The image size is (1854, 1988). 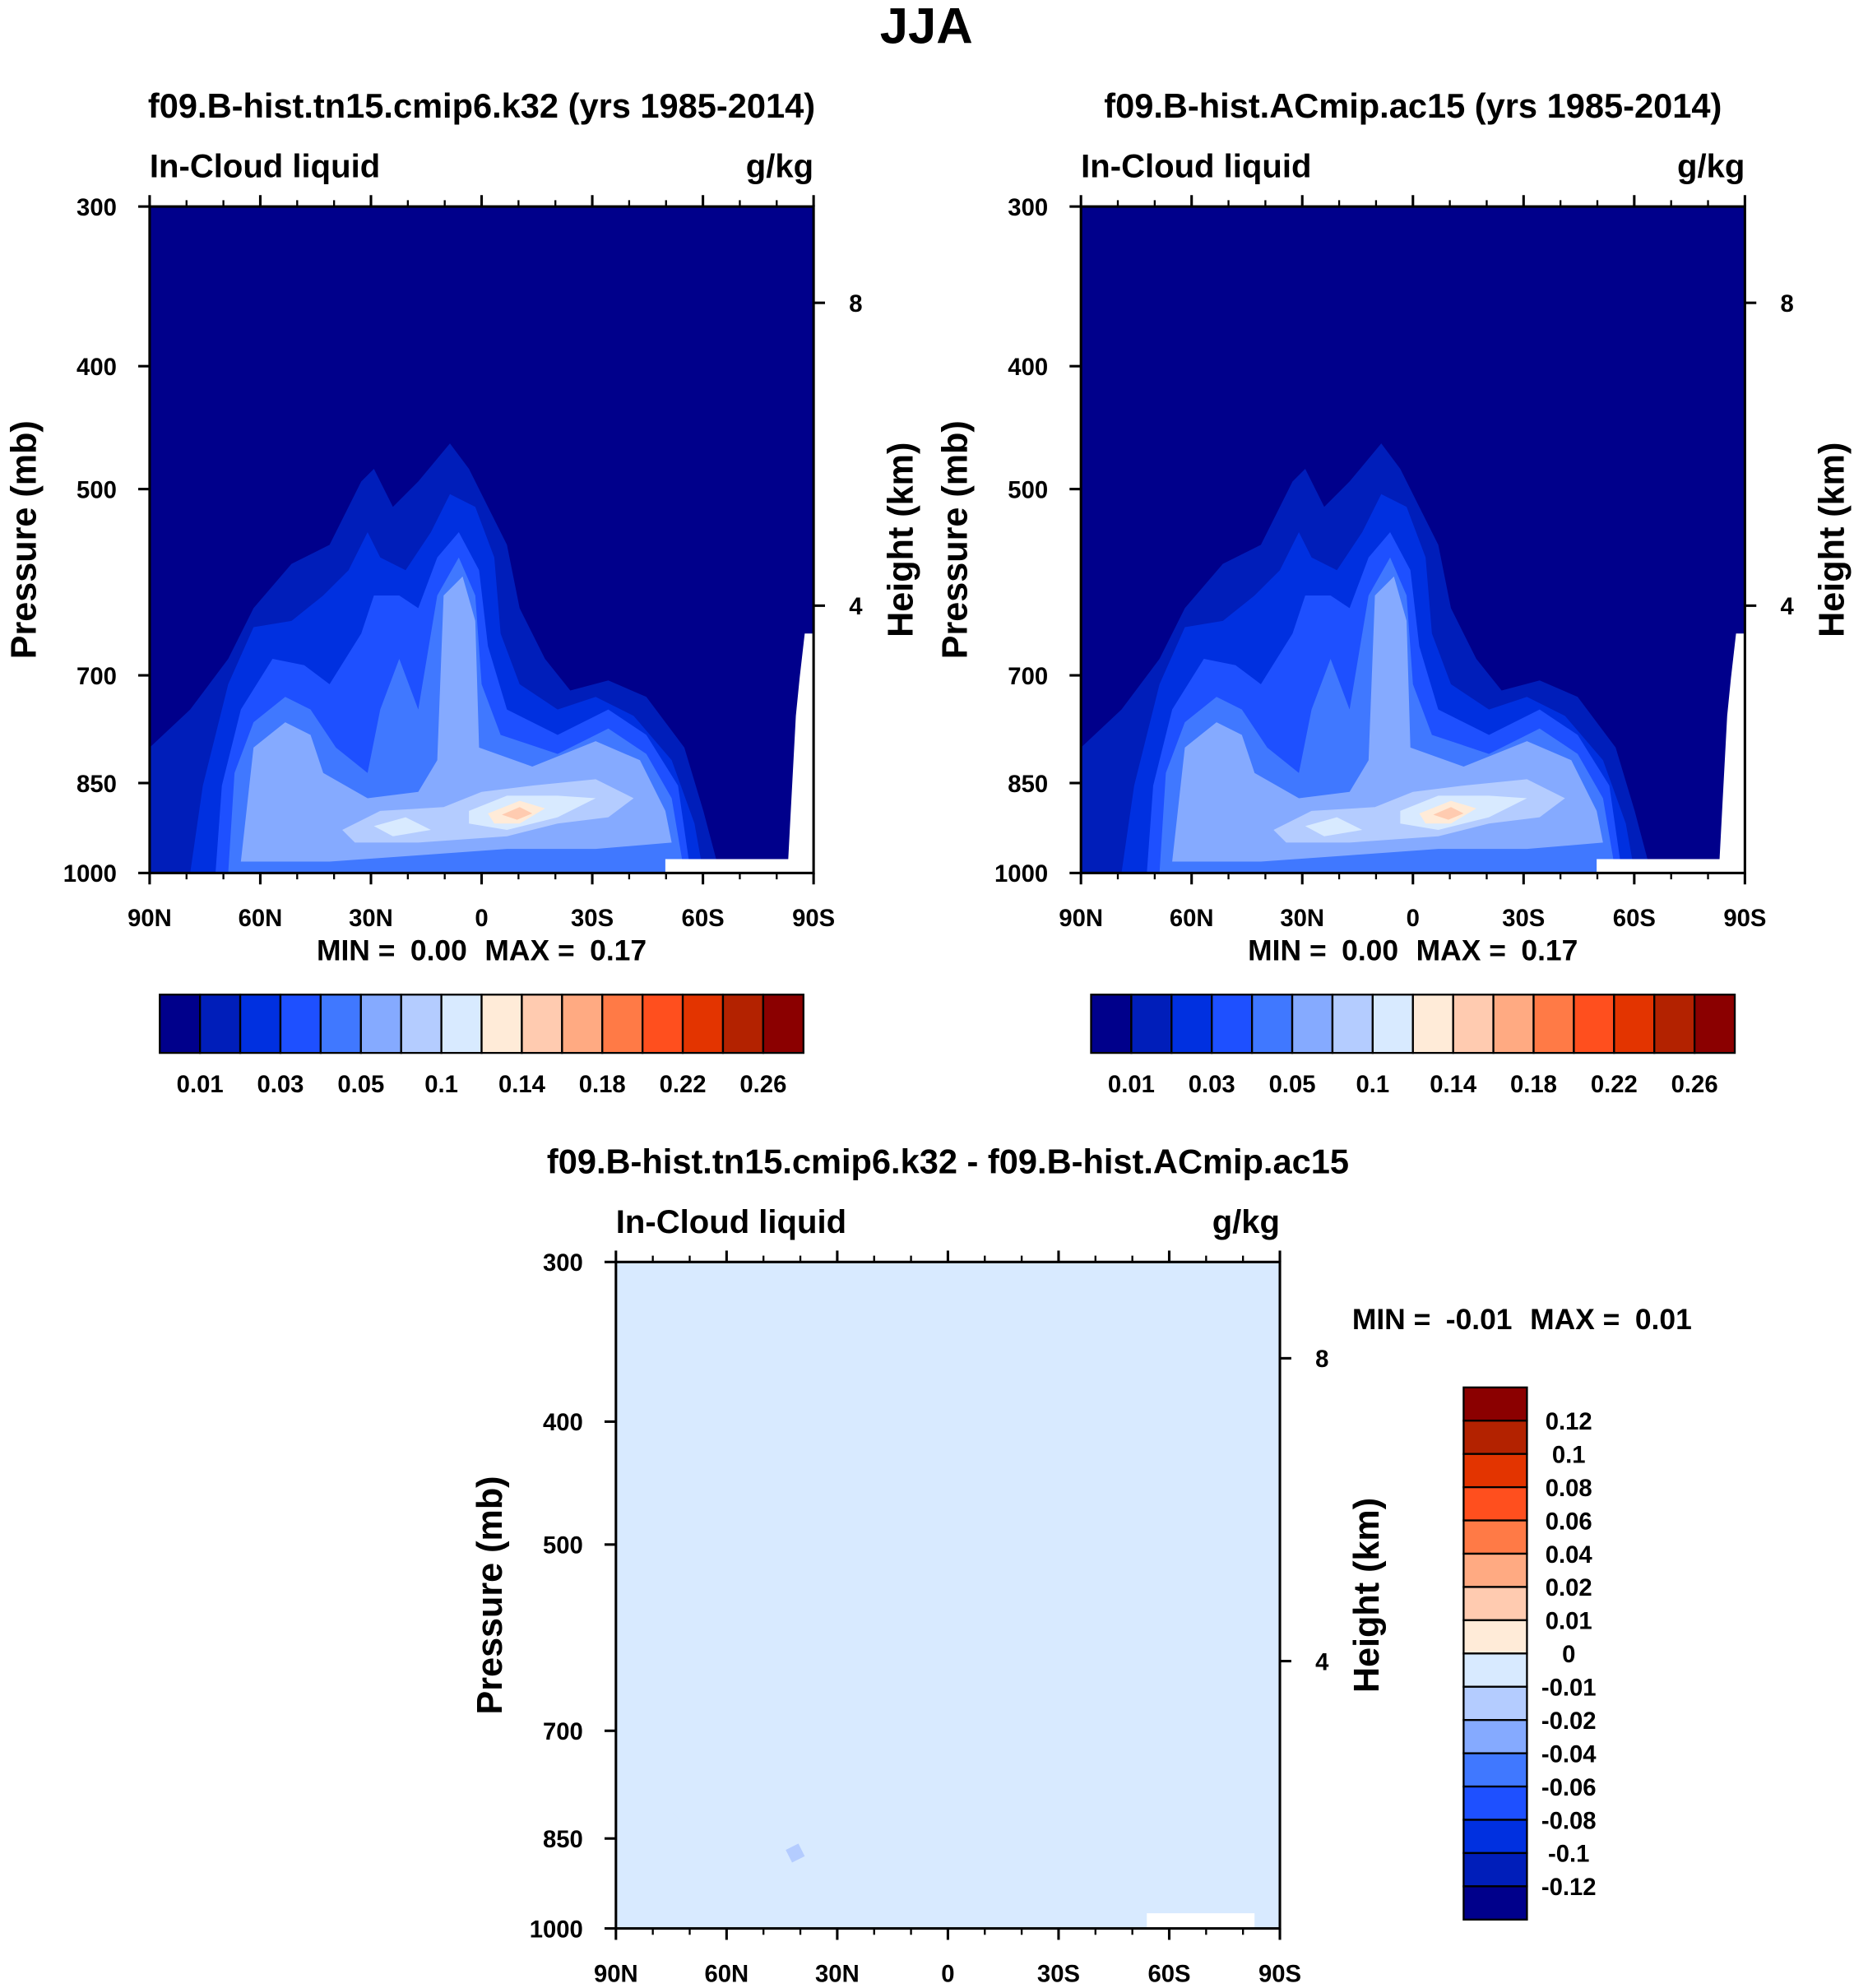 What do you see at coordinates (438, 951) in the screenshot?
I see `min-value: 0.00` at bounding box center [438, 951].